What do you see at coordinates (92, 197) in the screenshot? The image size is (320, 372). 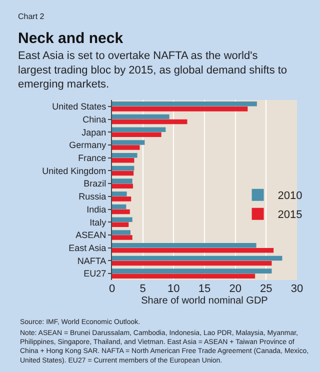 I see `y-tick-label: Russia` at bounding box center [92, 197].